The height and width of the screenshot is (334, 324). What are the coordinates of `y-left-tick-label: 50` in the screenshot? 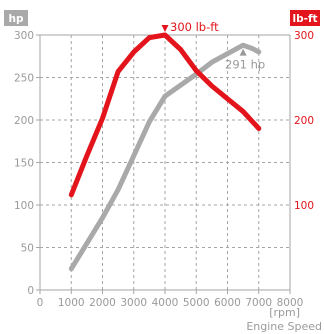 It's located at (27, 249).